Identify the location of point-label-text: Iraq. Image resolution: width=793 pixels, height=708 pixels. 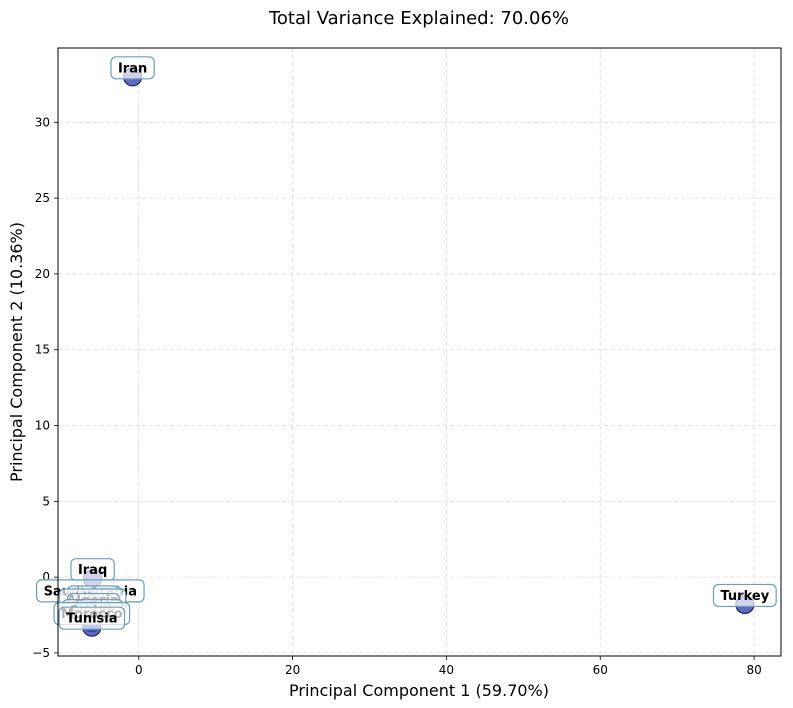
(92, 570).